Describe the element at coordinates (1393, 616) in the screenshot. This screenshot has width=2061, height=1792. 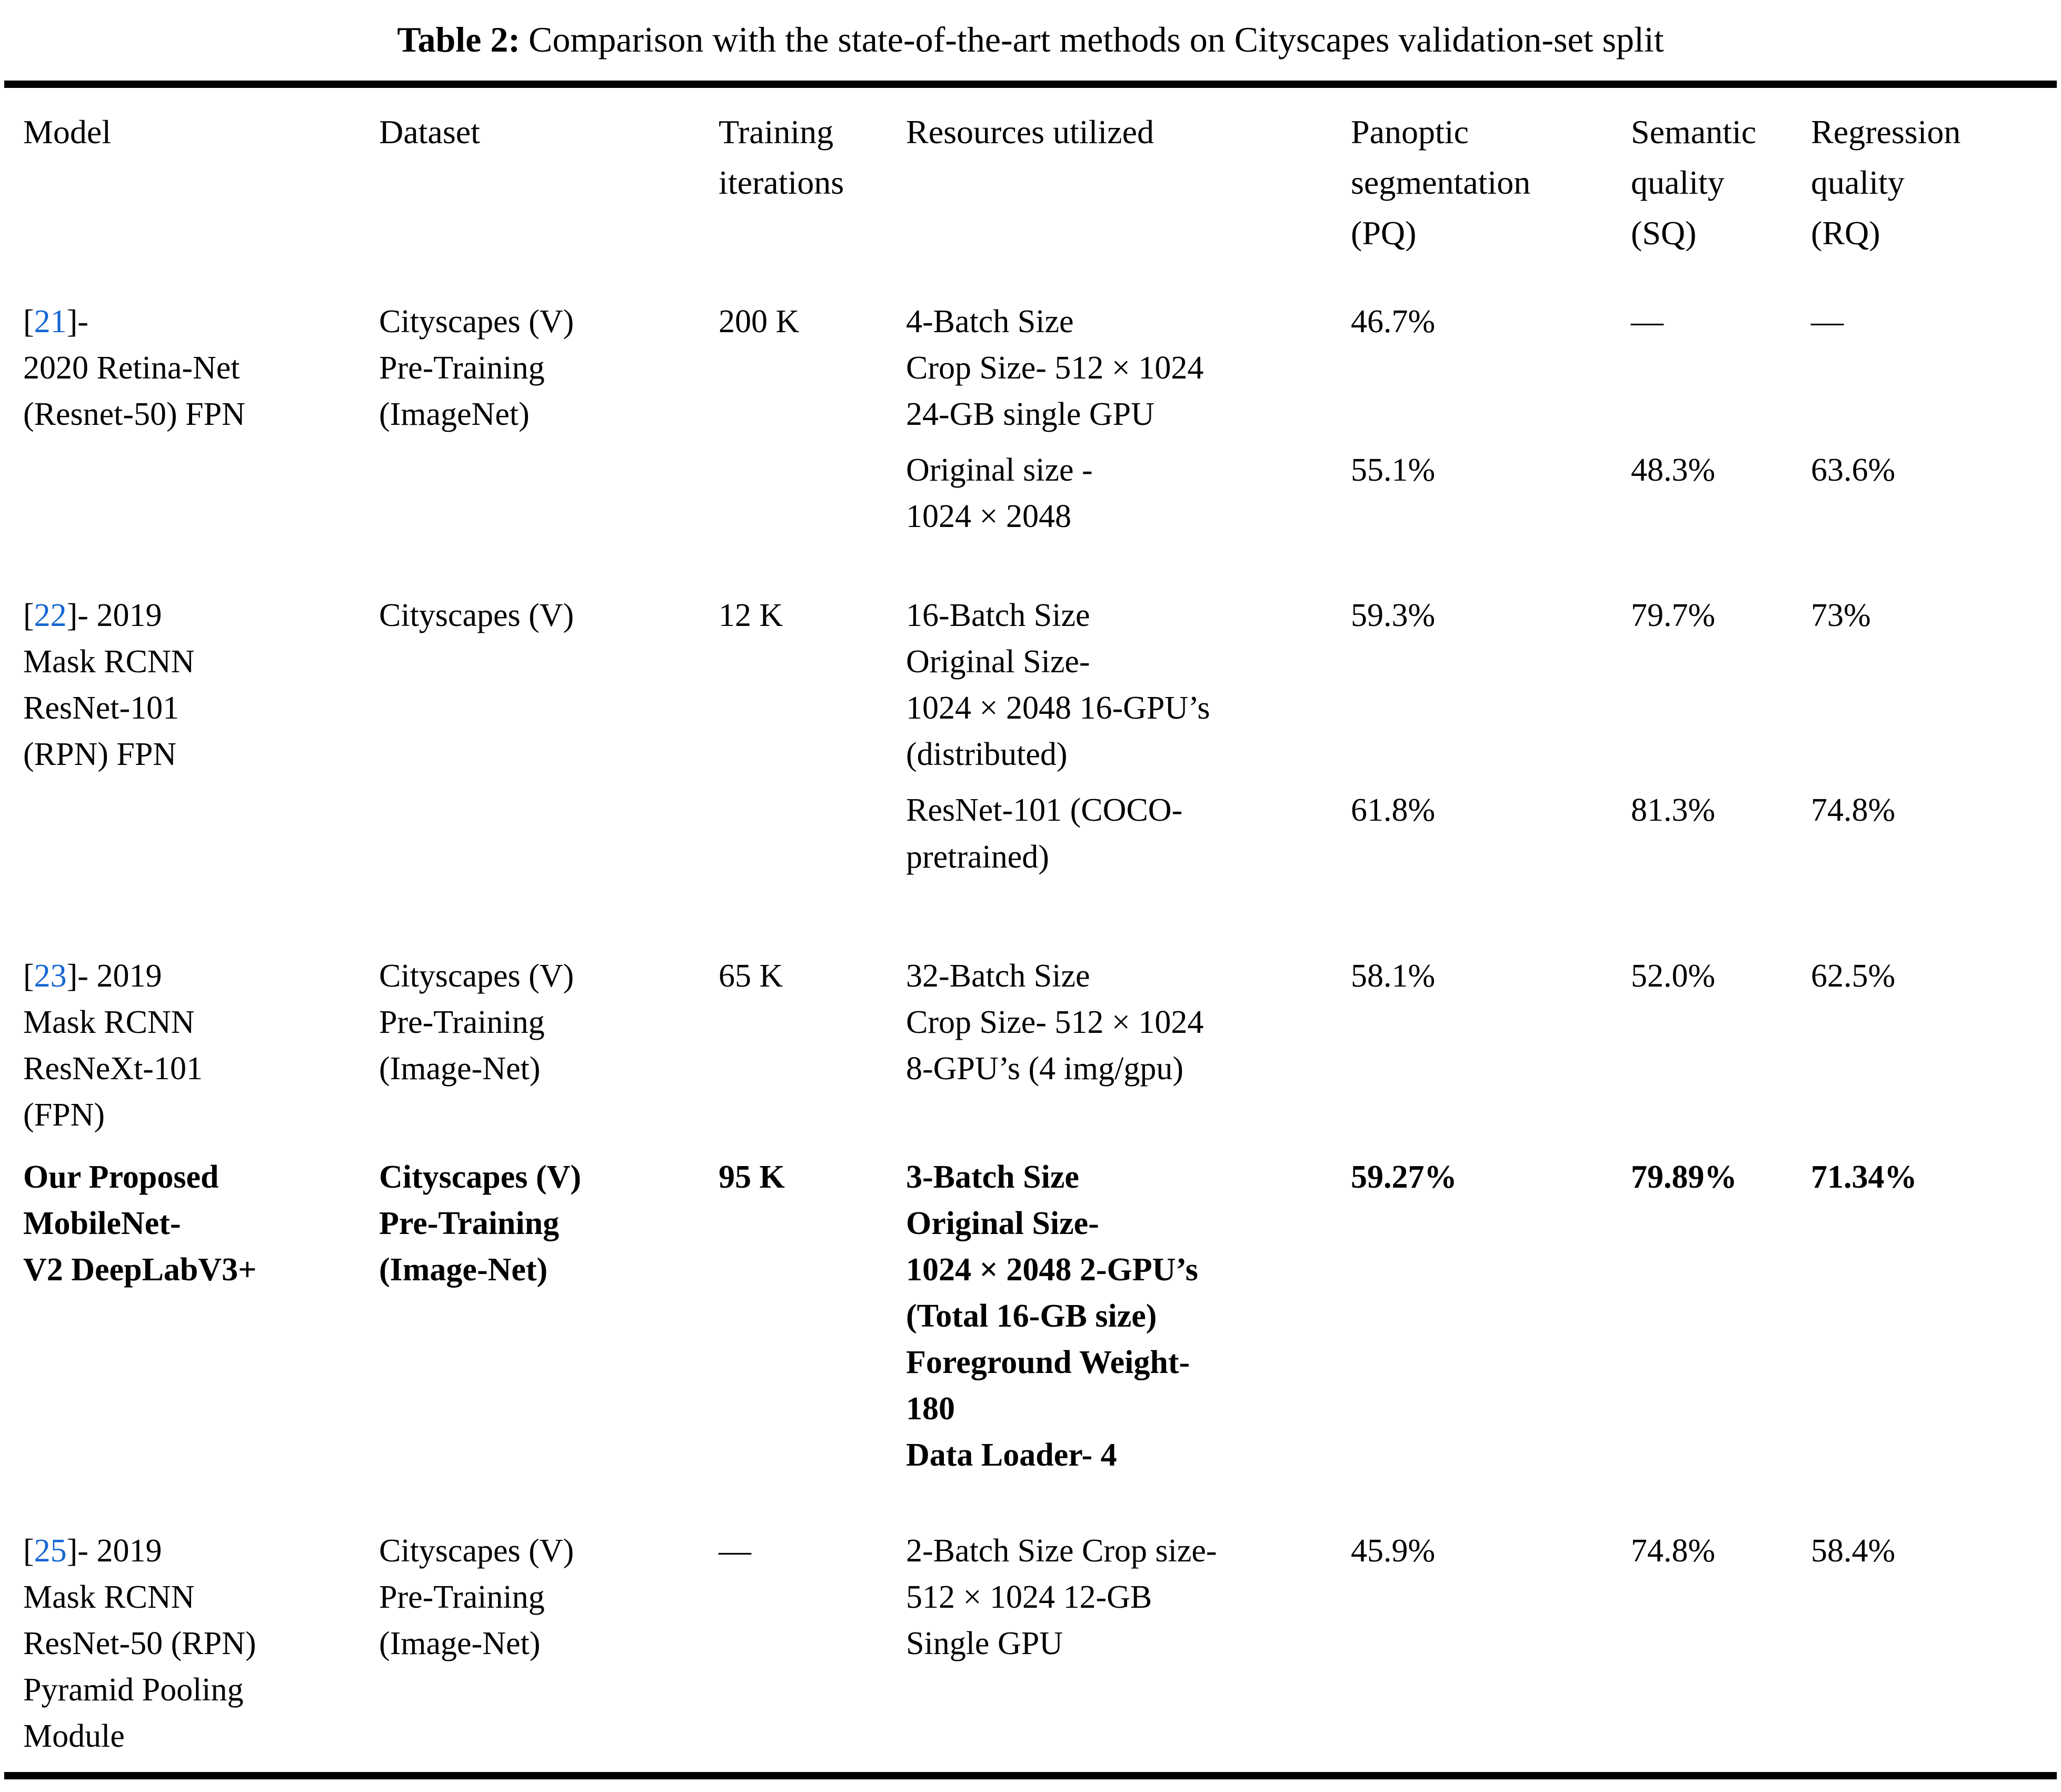
I see `pq-cell: 59.3%` at that location.